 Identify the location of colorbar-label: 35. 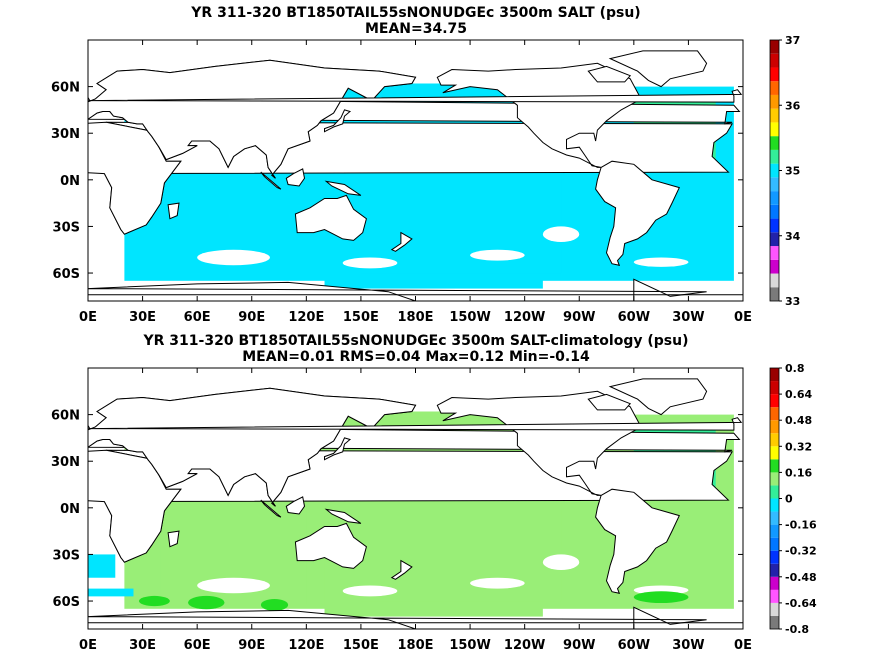
(792, 171).